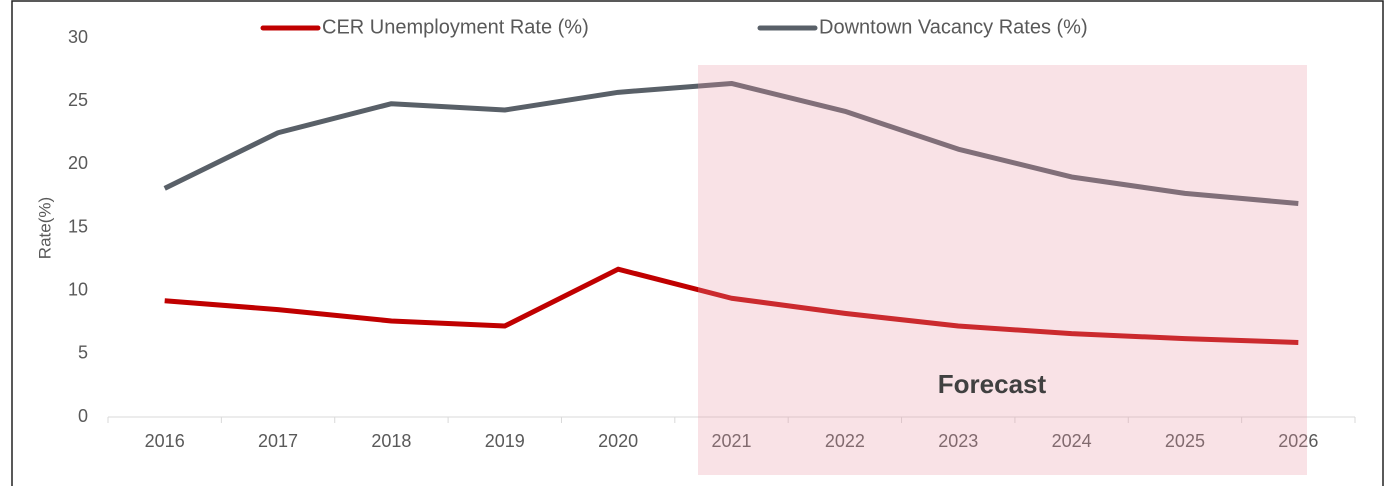  Describe the element at coordinates (1072, 441) in the screenshot. I see `x-tick-label: 2024` at that location.